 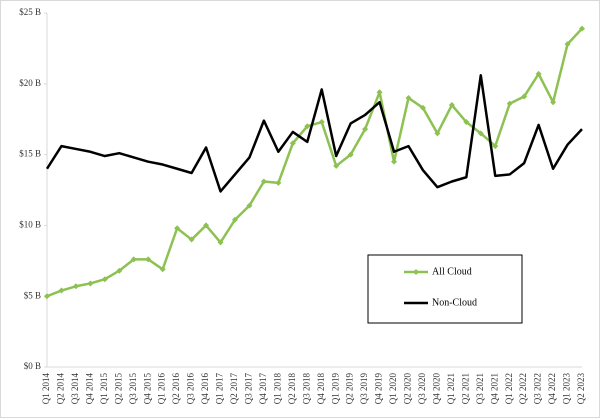 I want to click on x-tick-label: Q3 2022, so click(x=538, y=388).